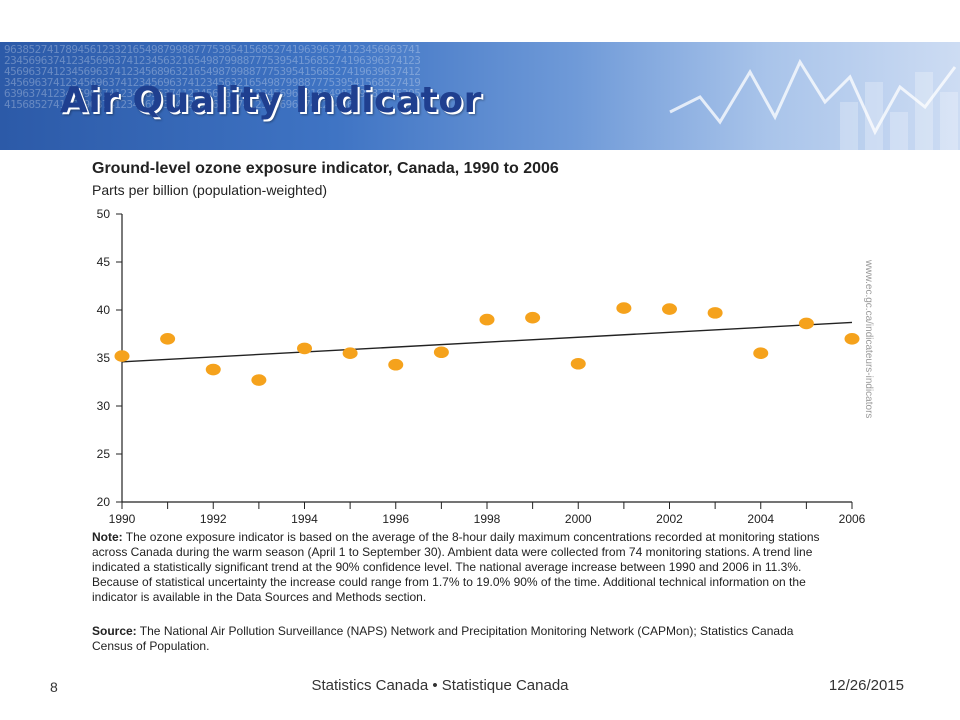 The height and width of the screenshot is (720, 960). I want to click on x-tick-label: 2000, so click(578, 519).